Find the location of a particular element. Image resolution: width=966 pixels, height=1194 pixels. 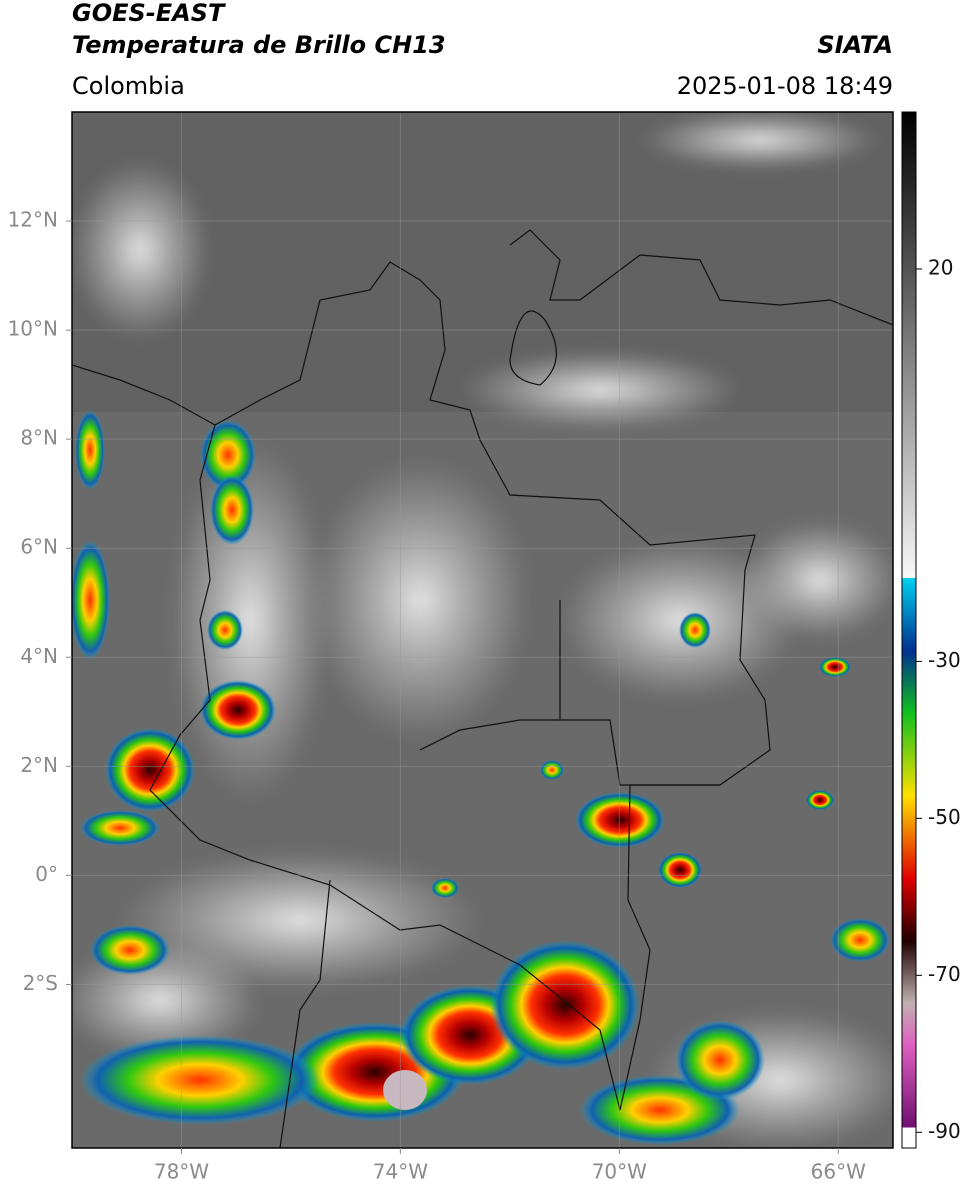

y-tick-label: 2°S is located at coordinates (40, 983).